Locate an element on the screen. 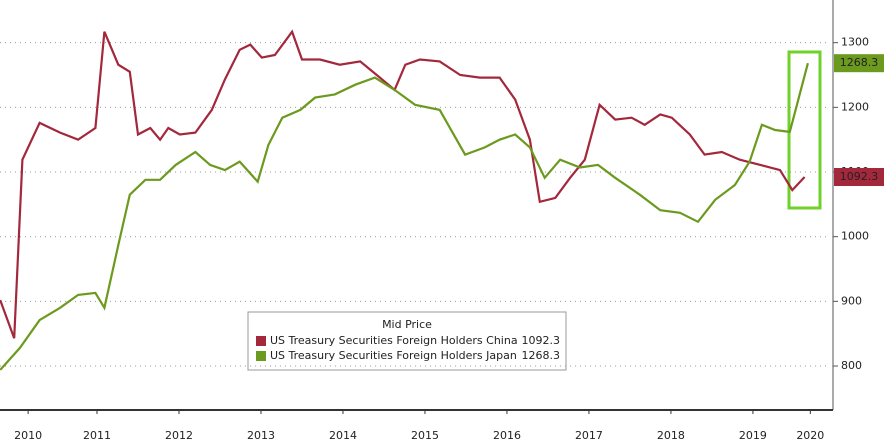 This screenshot has width=888, height=443. x-tick-label: 2017 is located at coordinates (589, 435).